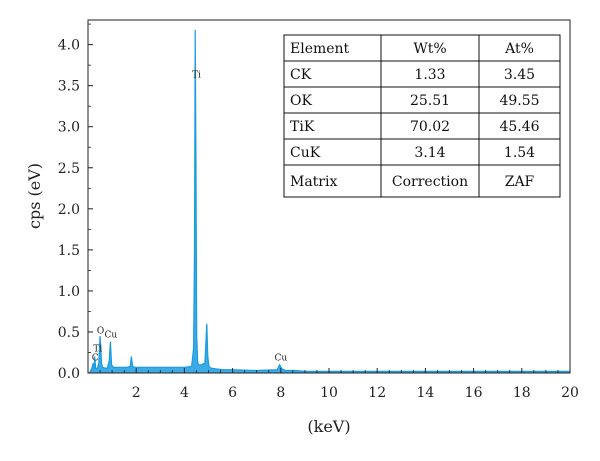  I want to click on x-tick-label: 6, so click(232, 393).